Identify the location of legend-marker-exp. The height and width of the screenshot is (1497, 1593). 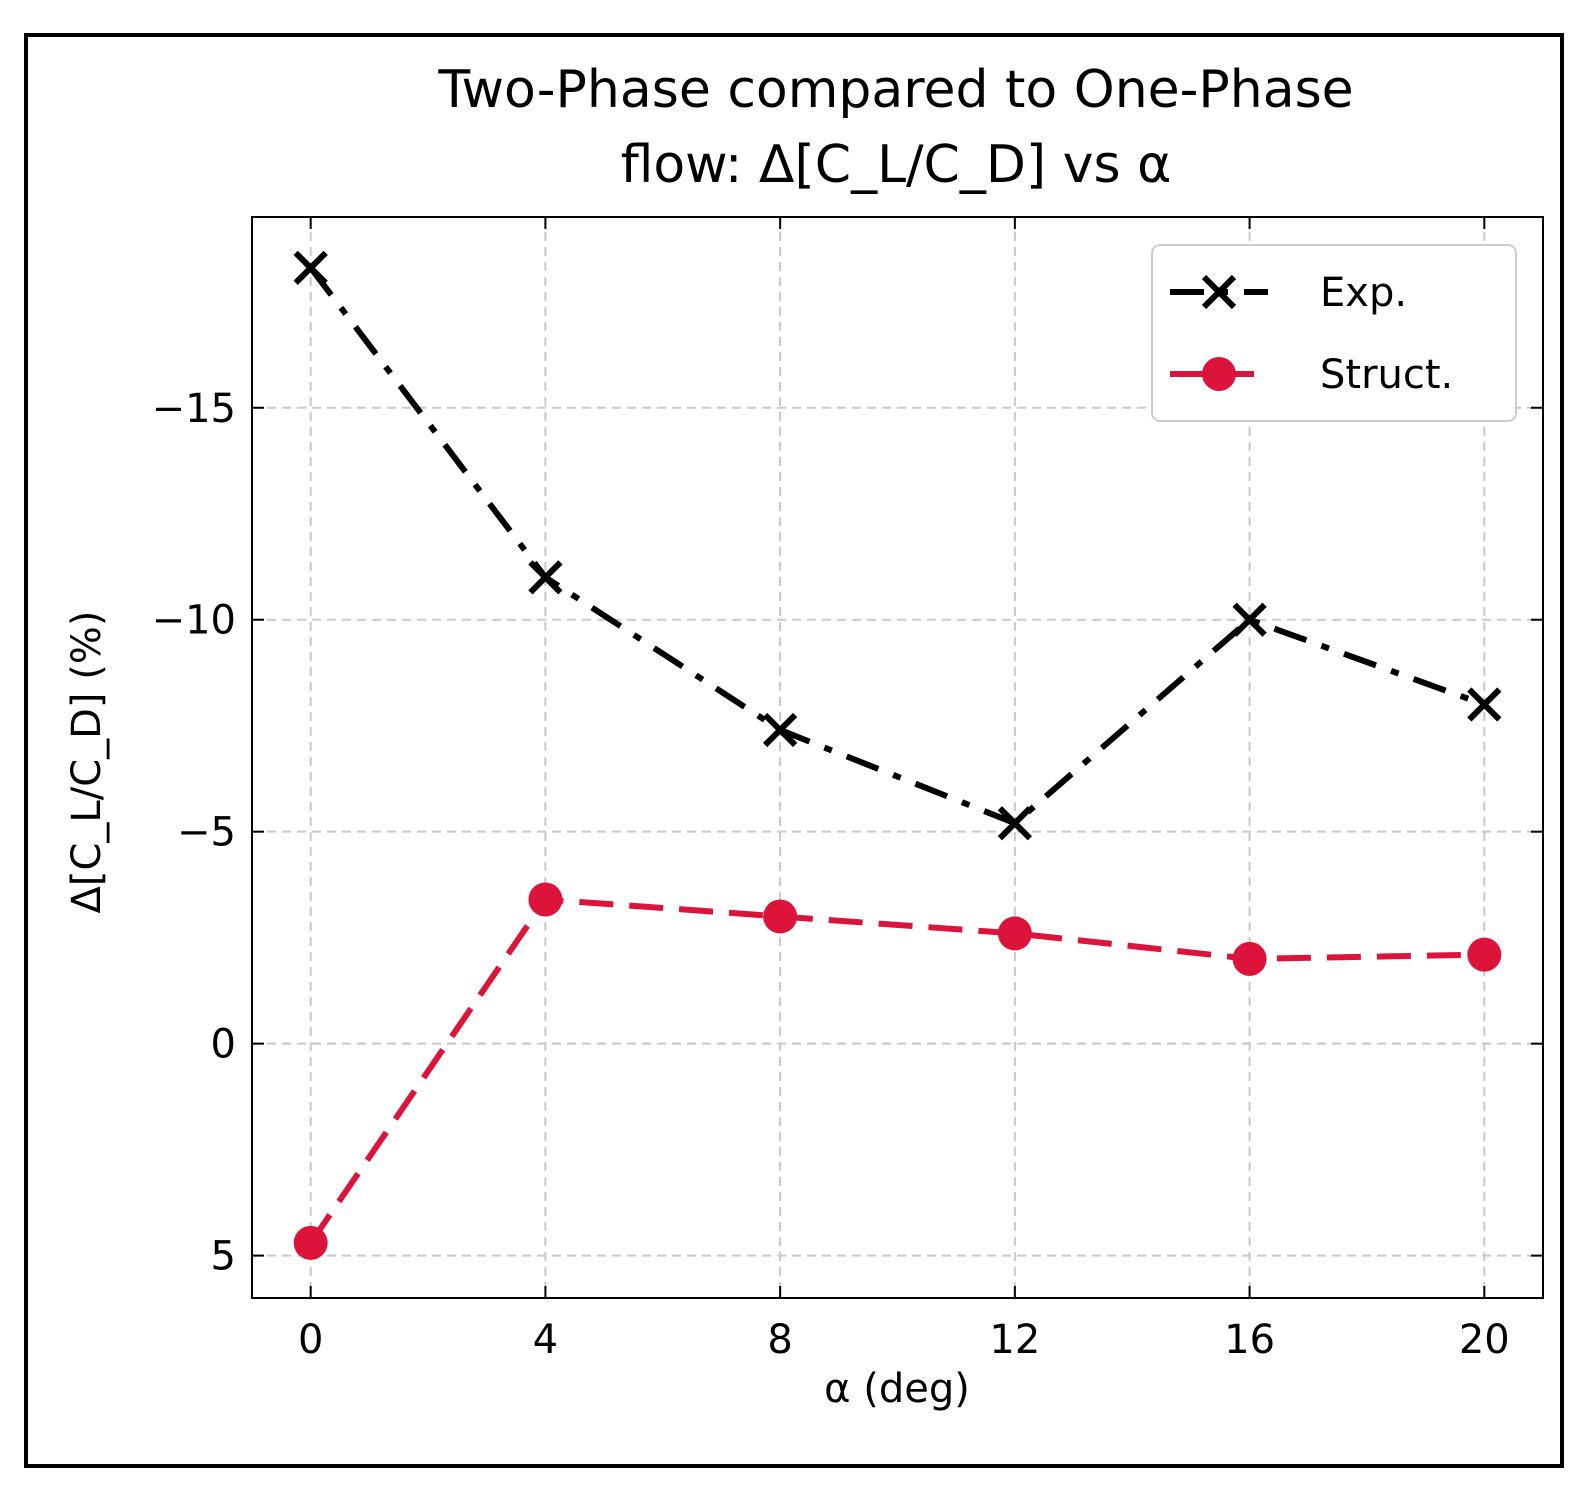
(1219, 292).